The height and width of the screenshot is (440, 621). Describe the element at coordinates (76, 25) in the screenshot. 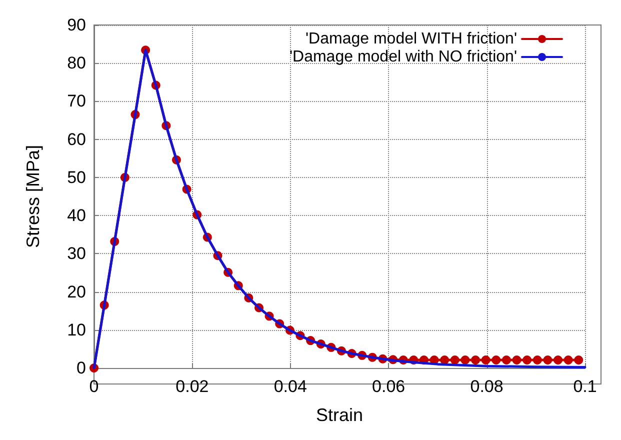

I see `y-tick-label: 90` at that location.